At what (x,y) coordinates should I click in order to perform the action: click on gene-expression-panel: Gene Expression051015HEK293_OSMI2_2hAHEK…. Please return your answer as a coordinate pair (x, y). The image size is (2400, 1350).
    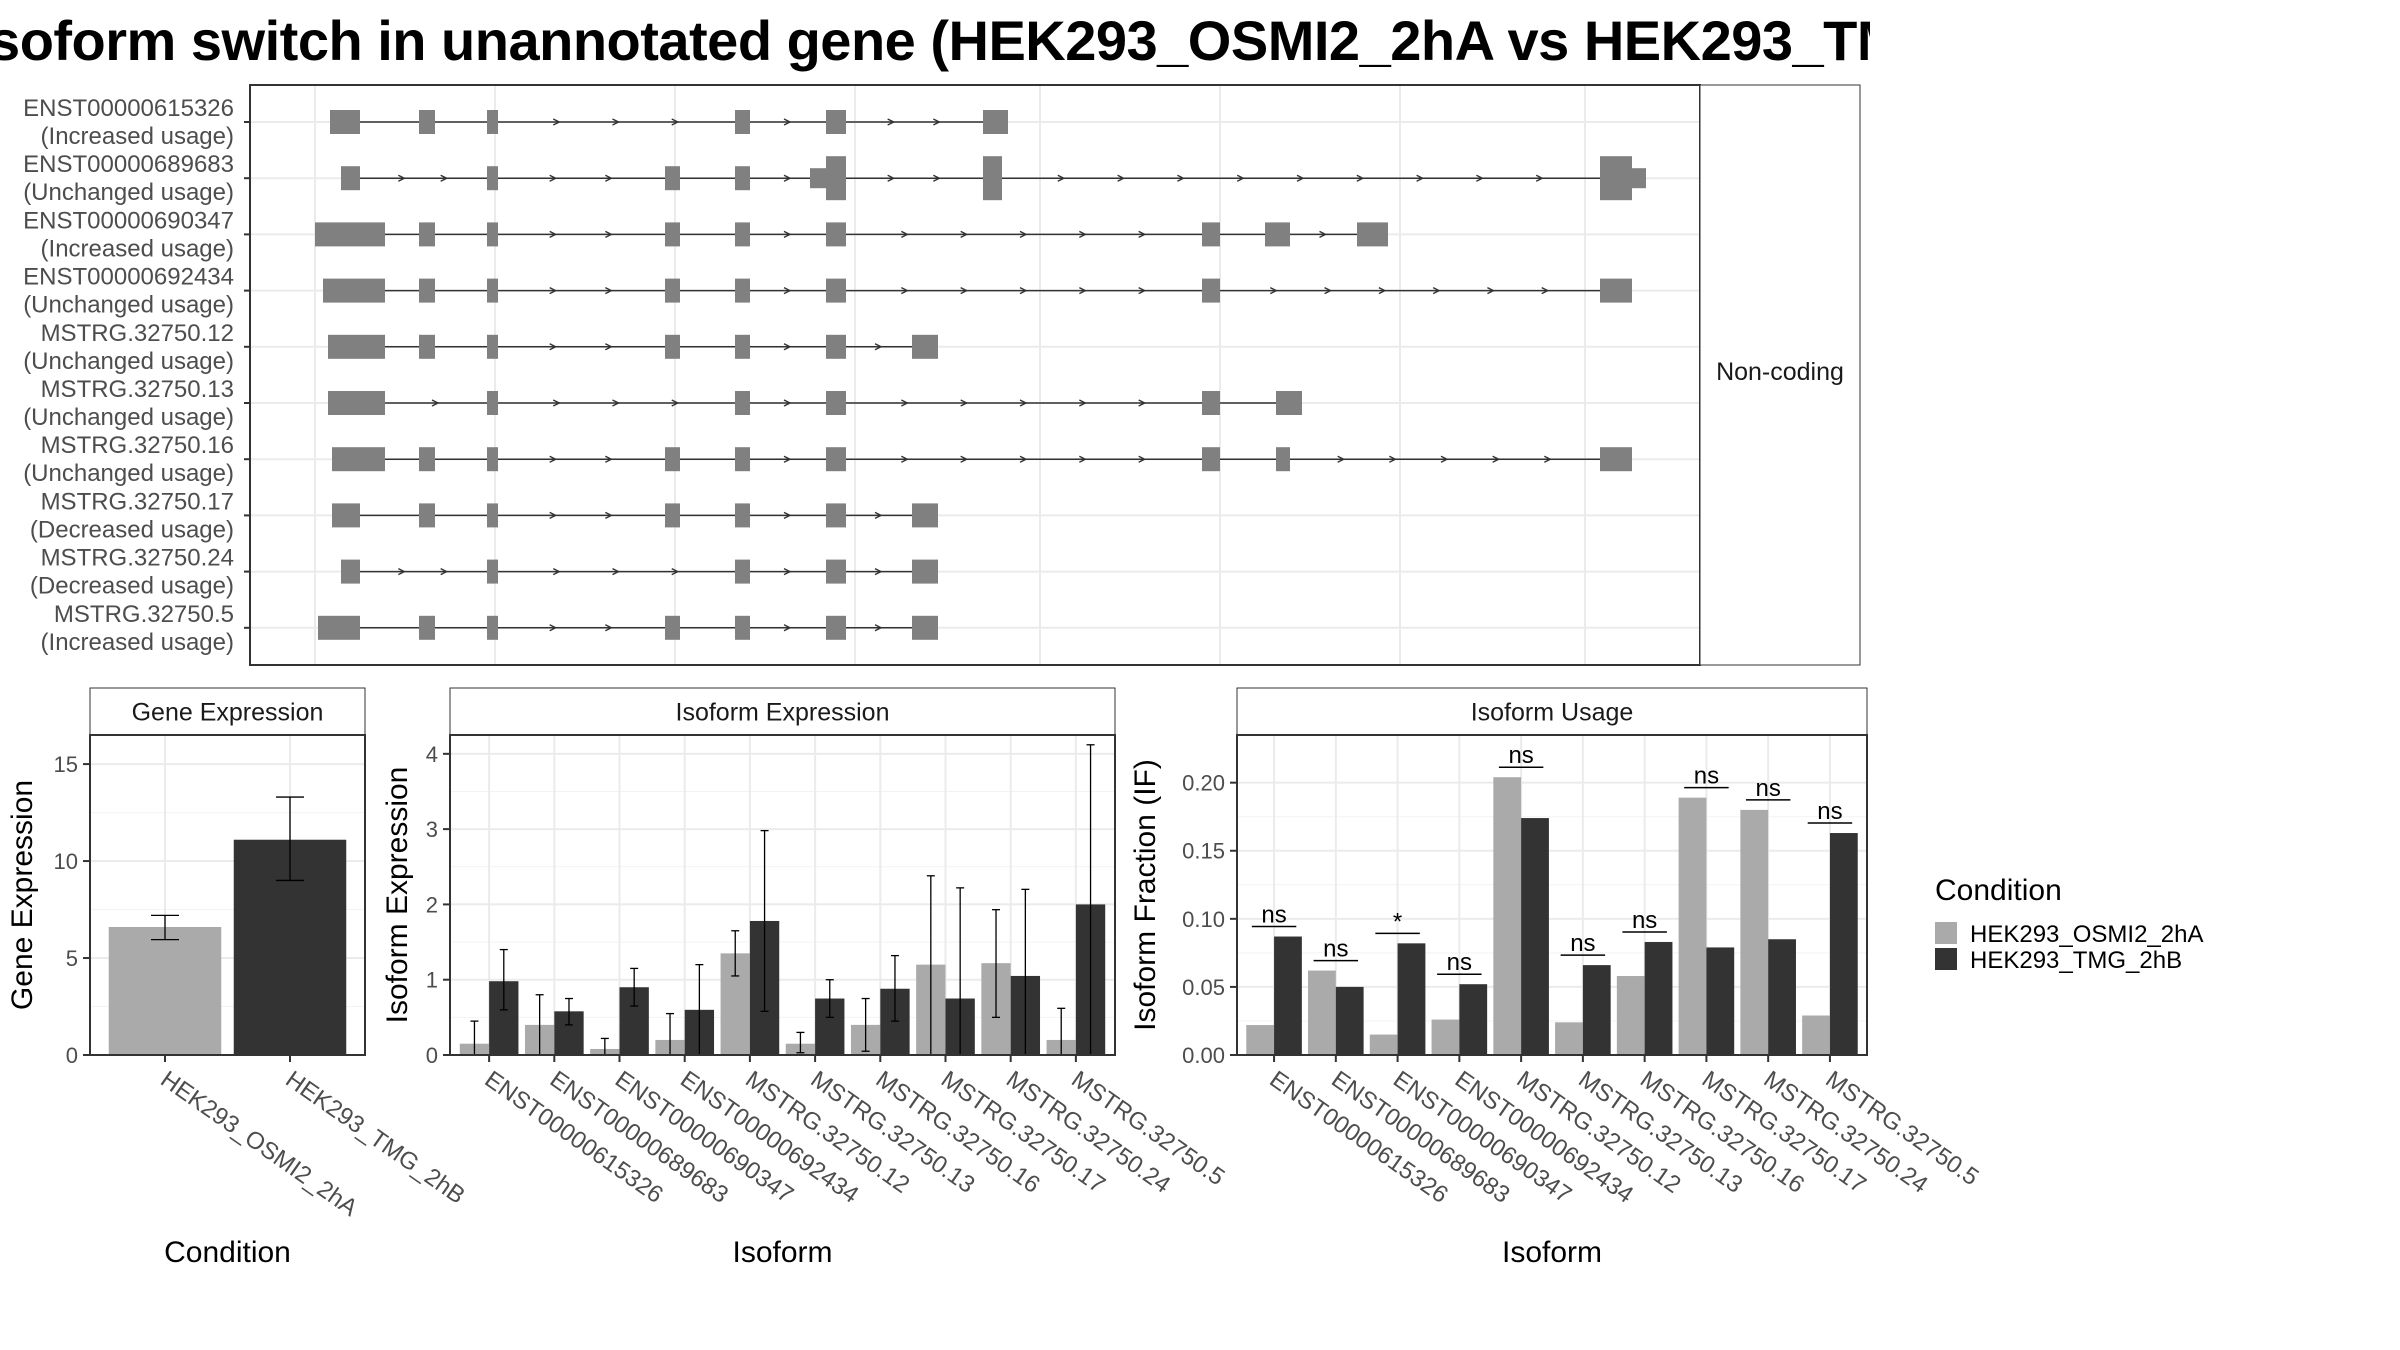
    Looking at the image, I should click on (238, 978).